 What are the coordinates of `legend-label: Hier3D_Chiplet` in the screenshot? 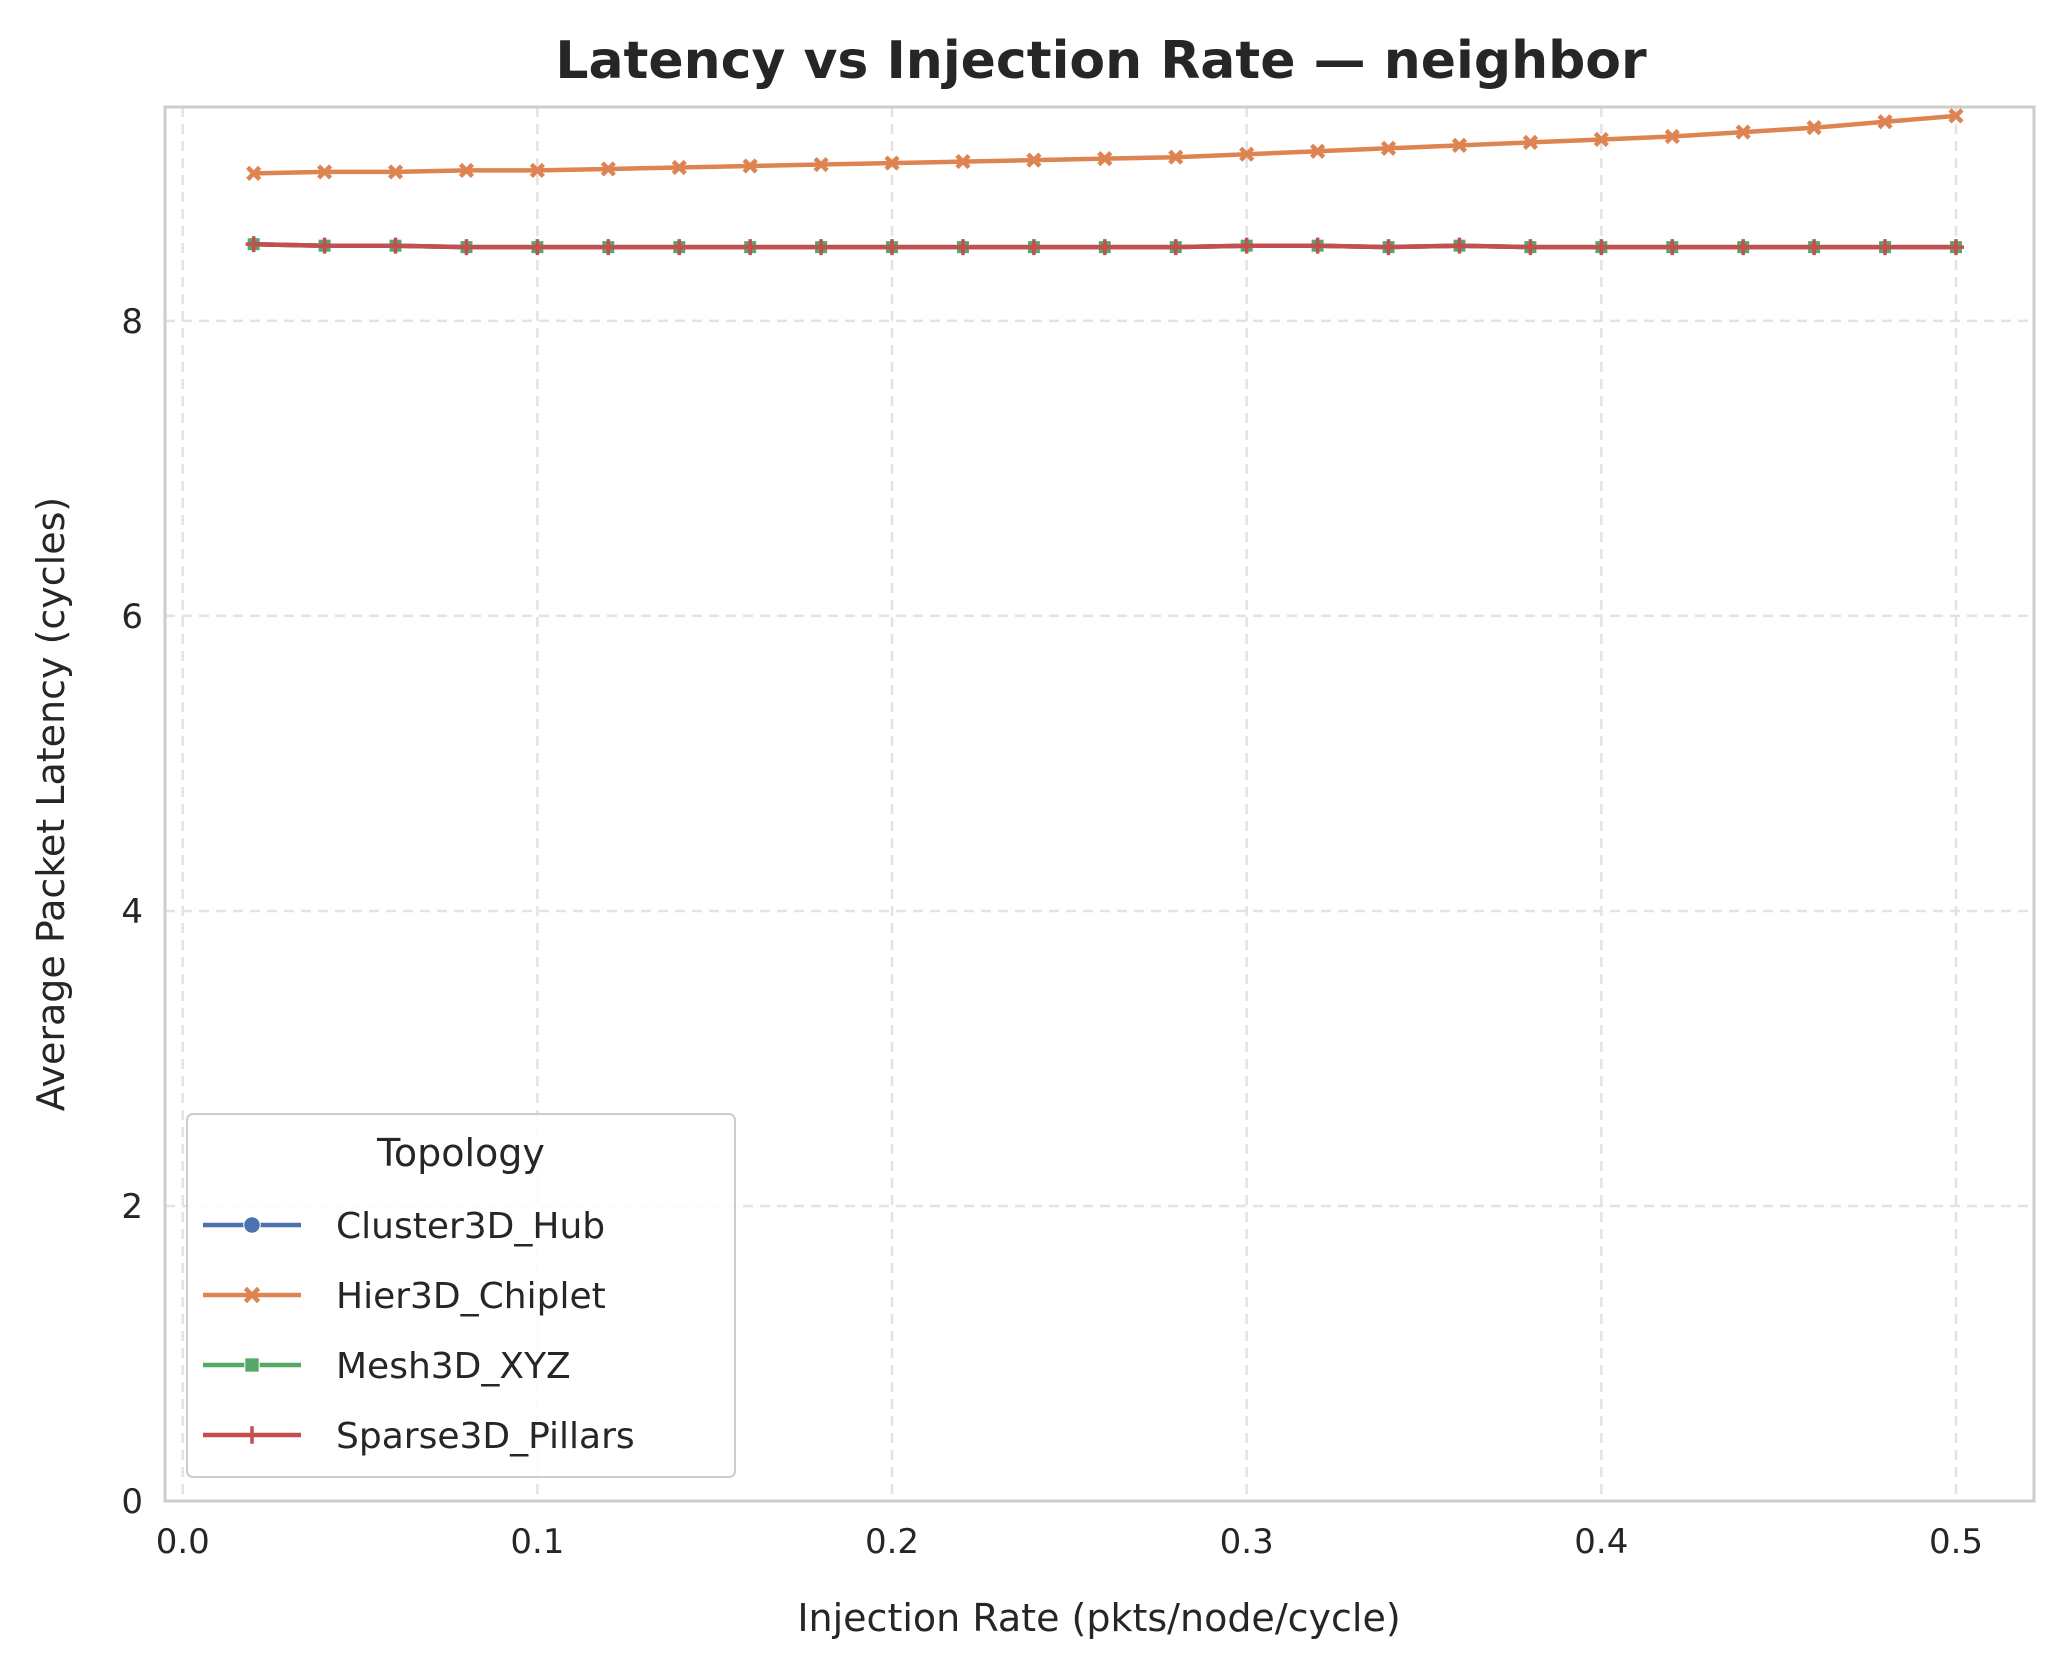 It's located at (471, 1296).